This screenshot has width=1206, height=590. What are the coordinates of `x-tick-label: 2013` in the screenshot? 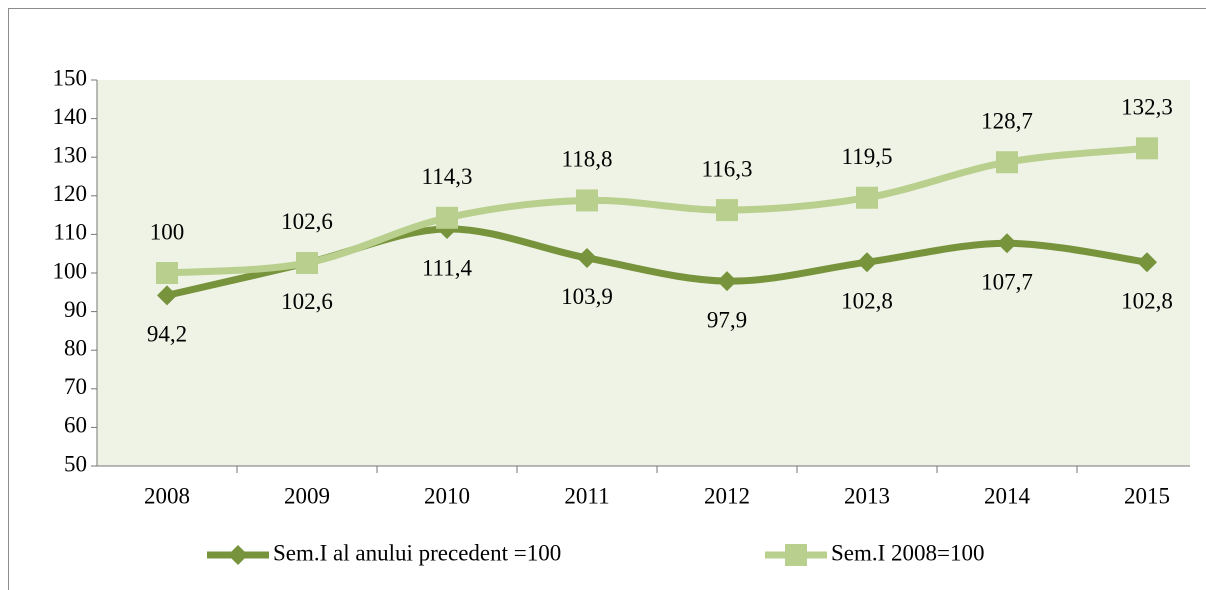 It's located at (867, 495).